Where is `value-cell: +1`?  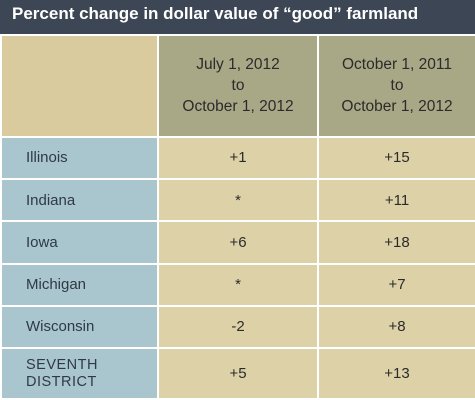
value-cell: +1 is located at coordinates (238, 158).